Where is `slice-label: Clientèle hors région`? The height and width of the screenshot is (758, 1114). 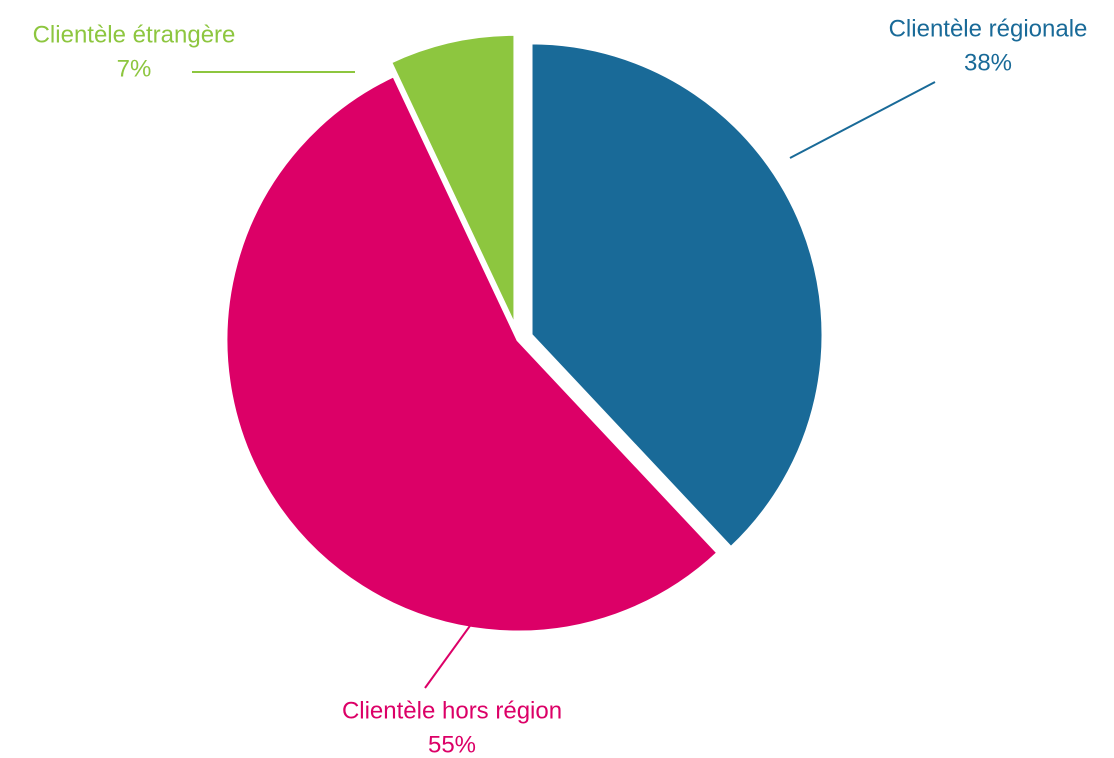 slice-label: Clientèle hors région is located at coordinates (452, 710).